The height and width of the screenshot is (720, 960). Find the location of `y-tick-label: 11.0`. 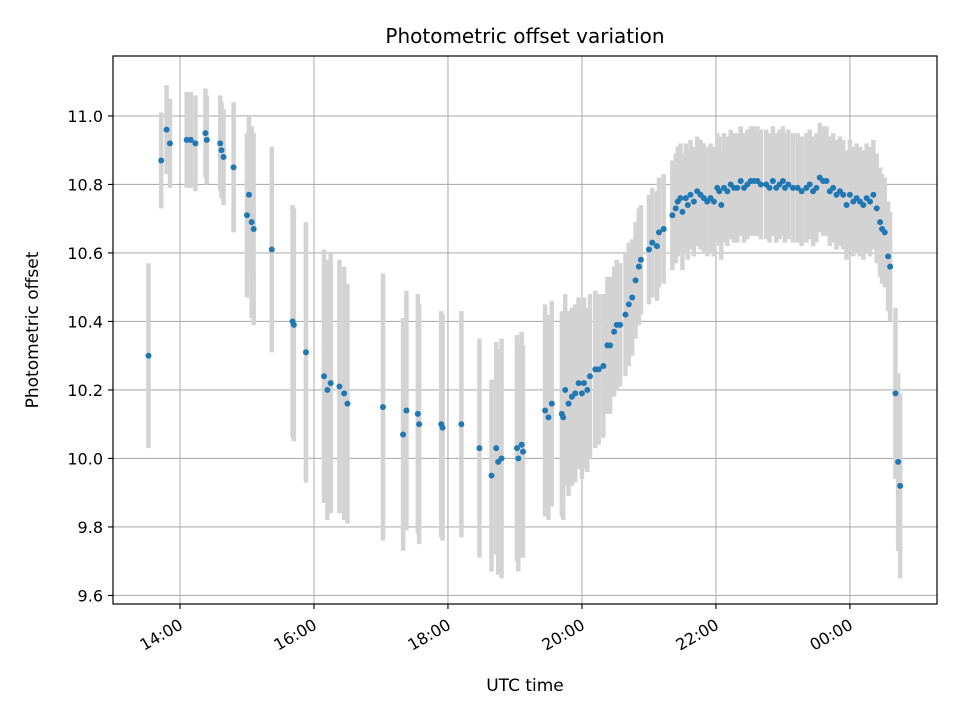

y-tick-label: 11.0 is located at coordinates (85, 116).